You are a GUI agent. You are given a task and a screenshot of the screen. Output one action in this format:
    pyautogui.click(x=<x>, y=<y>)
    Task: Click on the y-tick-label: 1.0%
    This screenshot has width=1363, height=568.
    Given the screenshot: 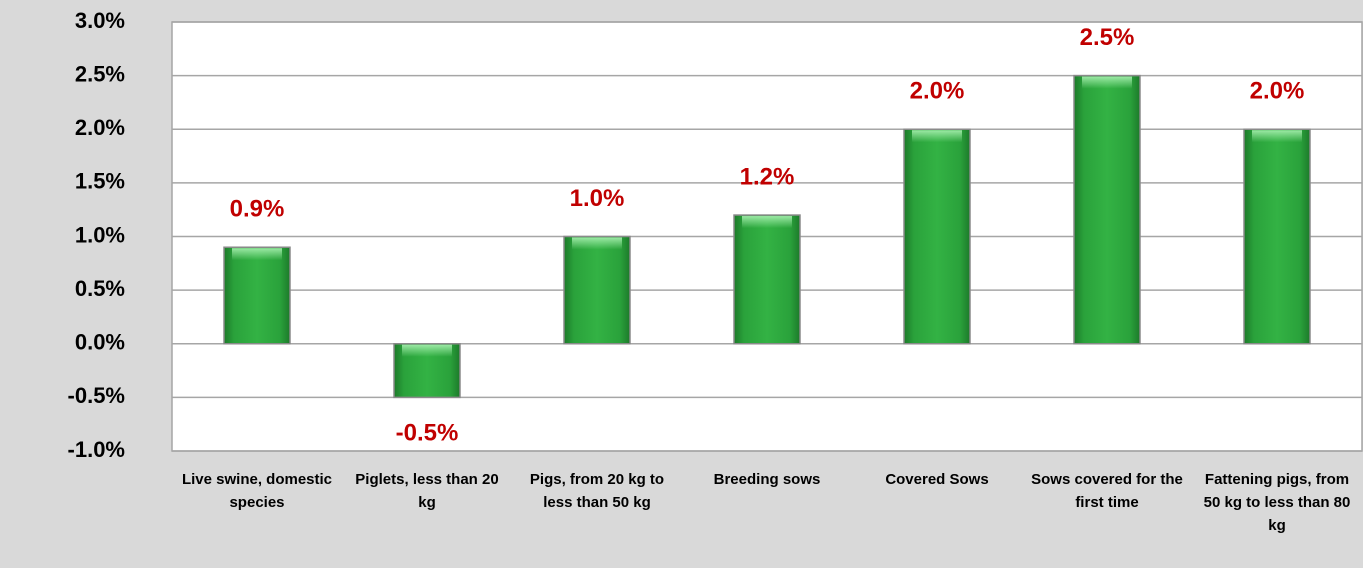 What is the action you would take?
    pyautogui.click(x=100, y=234)
    